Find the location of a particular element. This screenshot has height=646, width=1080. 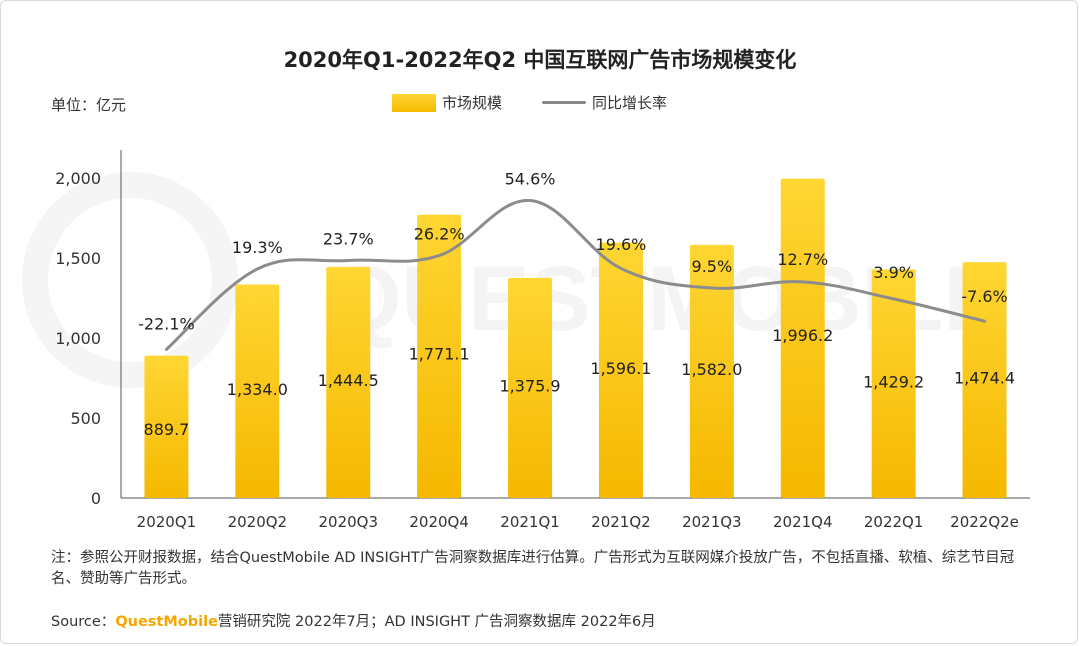

growth-rate-label: 54.6% is located at coordinates (530, 178).